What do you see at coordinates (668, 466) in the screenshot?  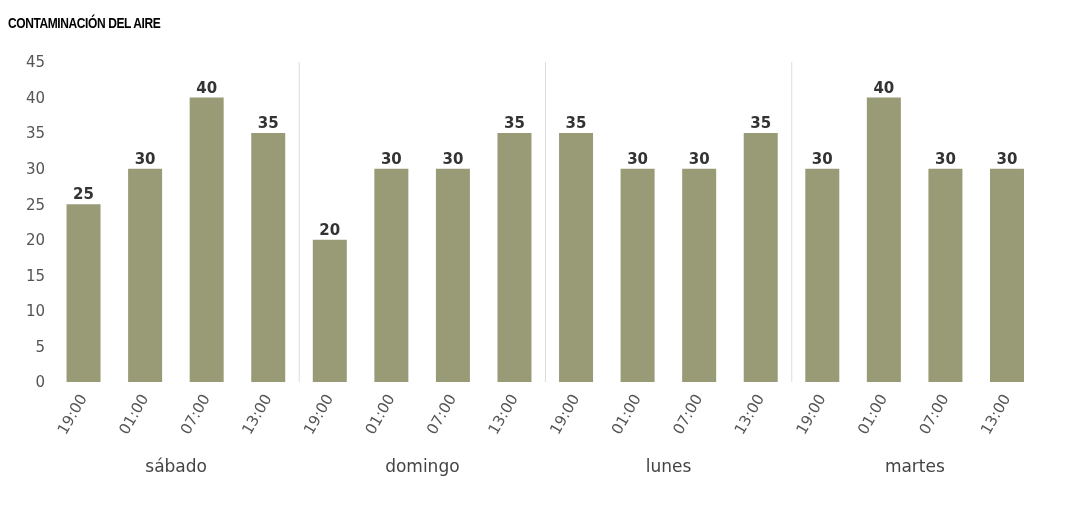 I see `text: lunes` at bounding box center [668, 466].